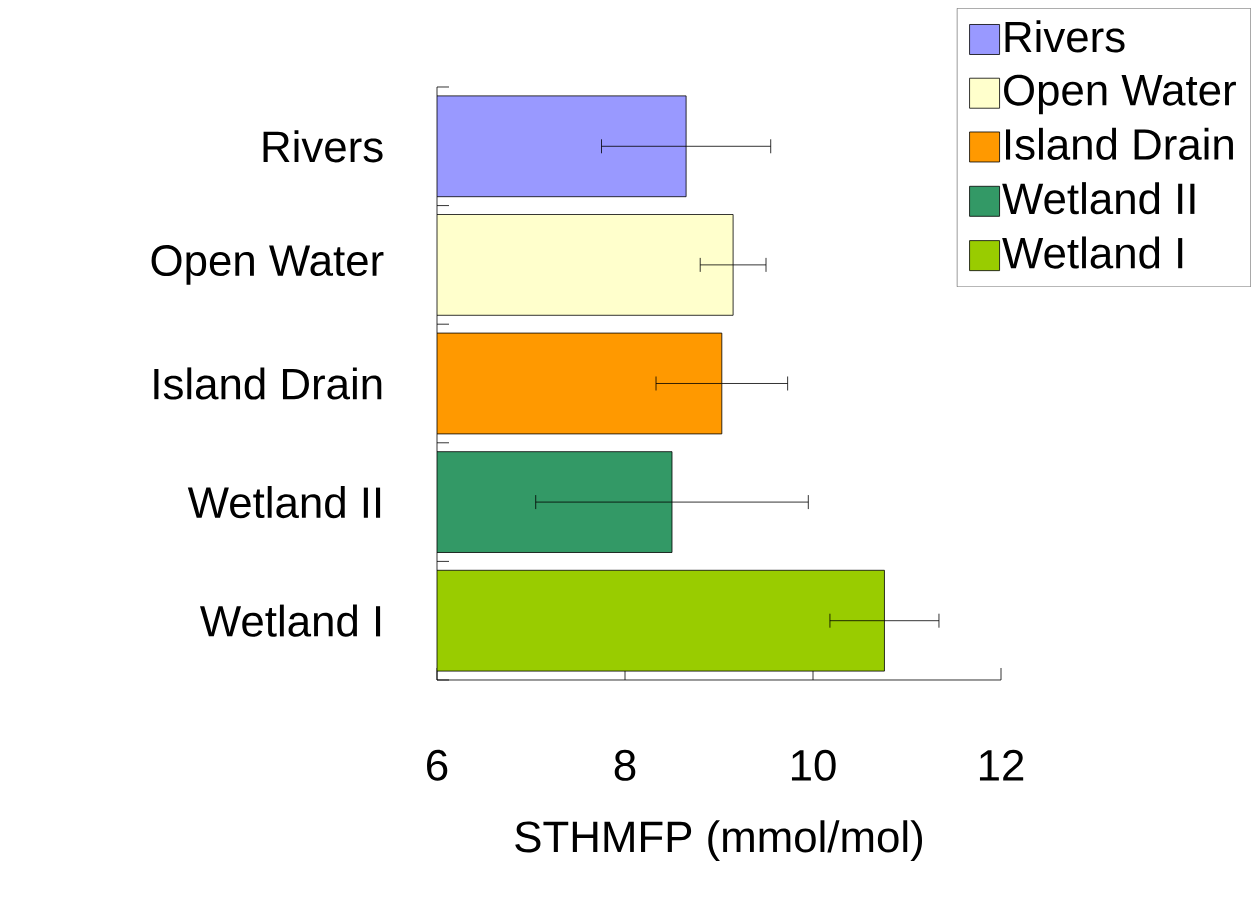  What do you see at coordinates (1065, 36) in the screenshot?
I see `legend-label: Rivers` at bounding box center [1065, 36].